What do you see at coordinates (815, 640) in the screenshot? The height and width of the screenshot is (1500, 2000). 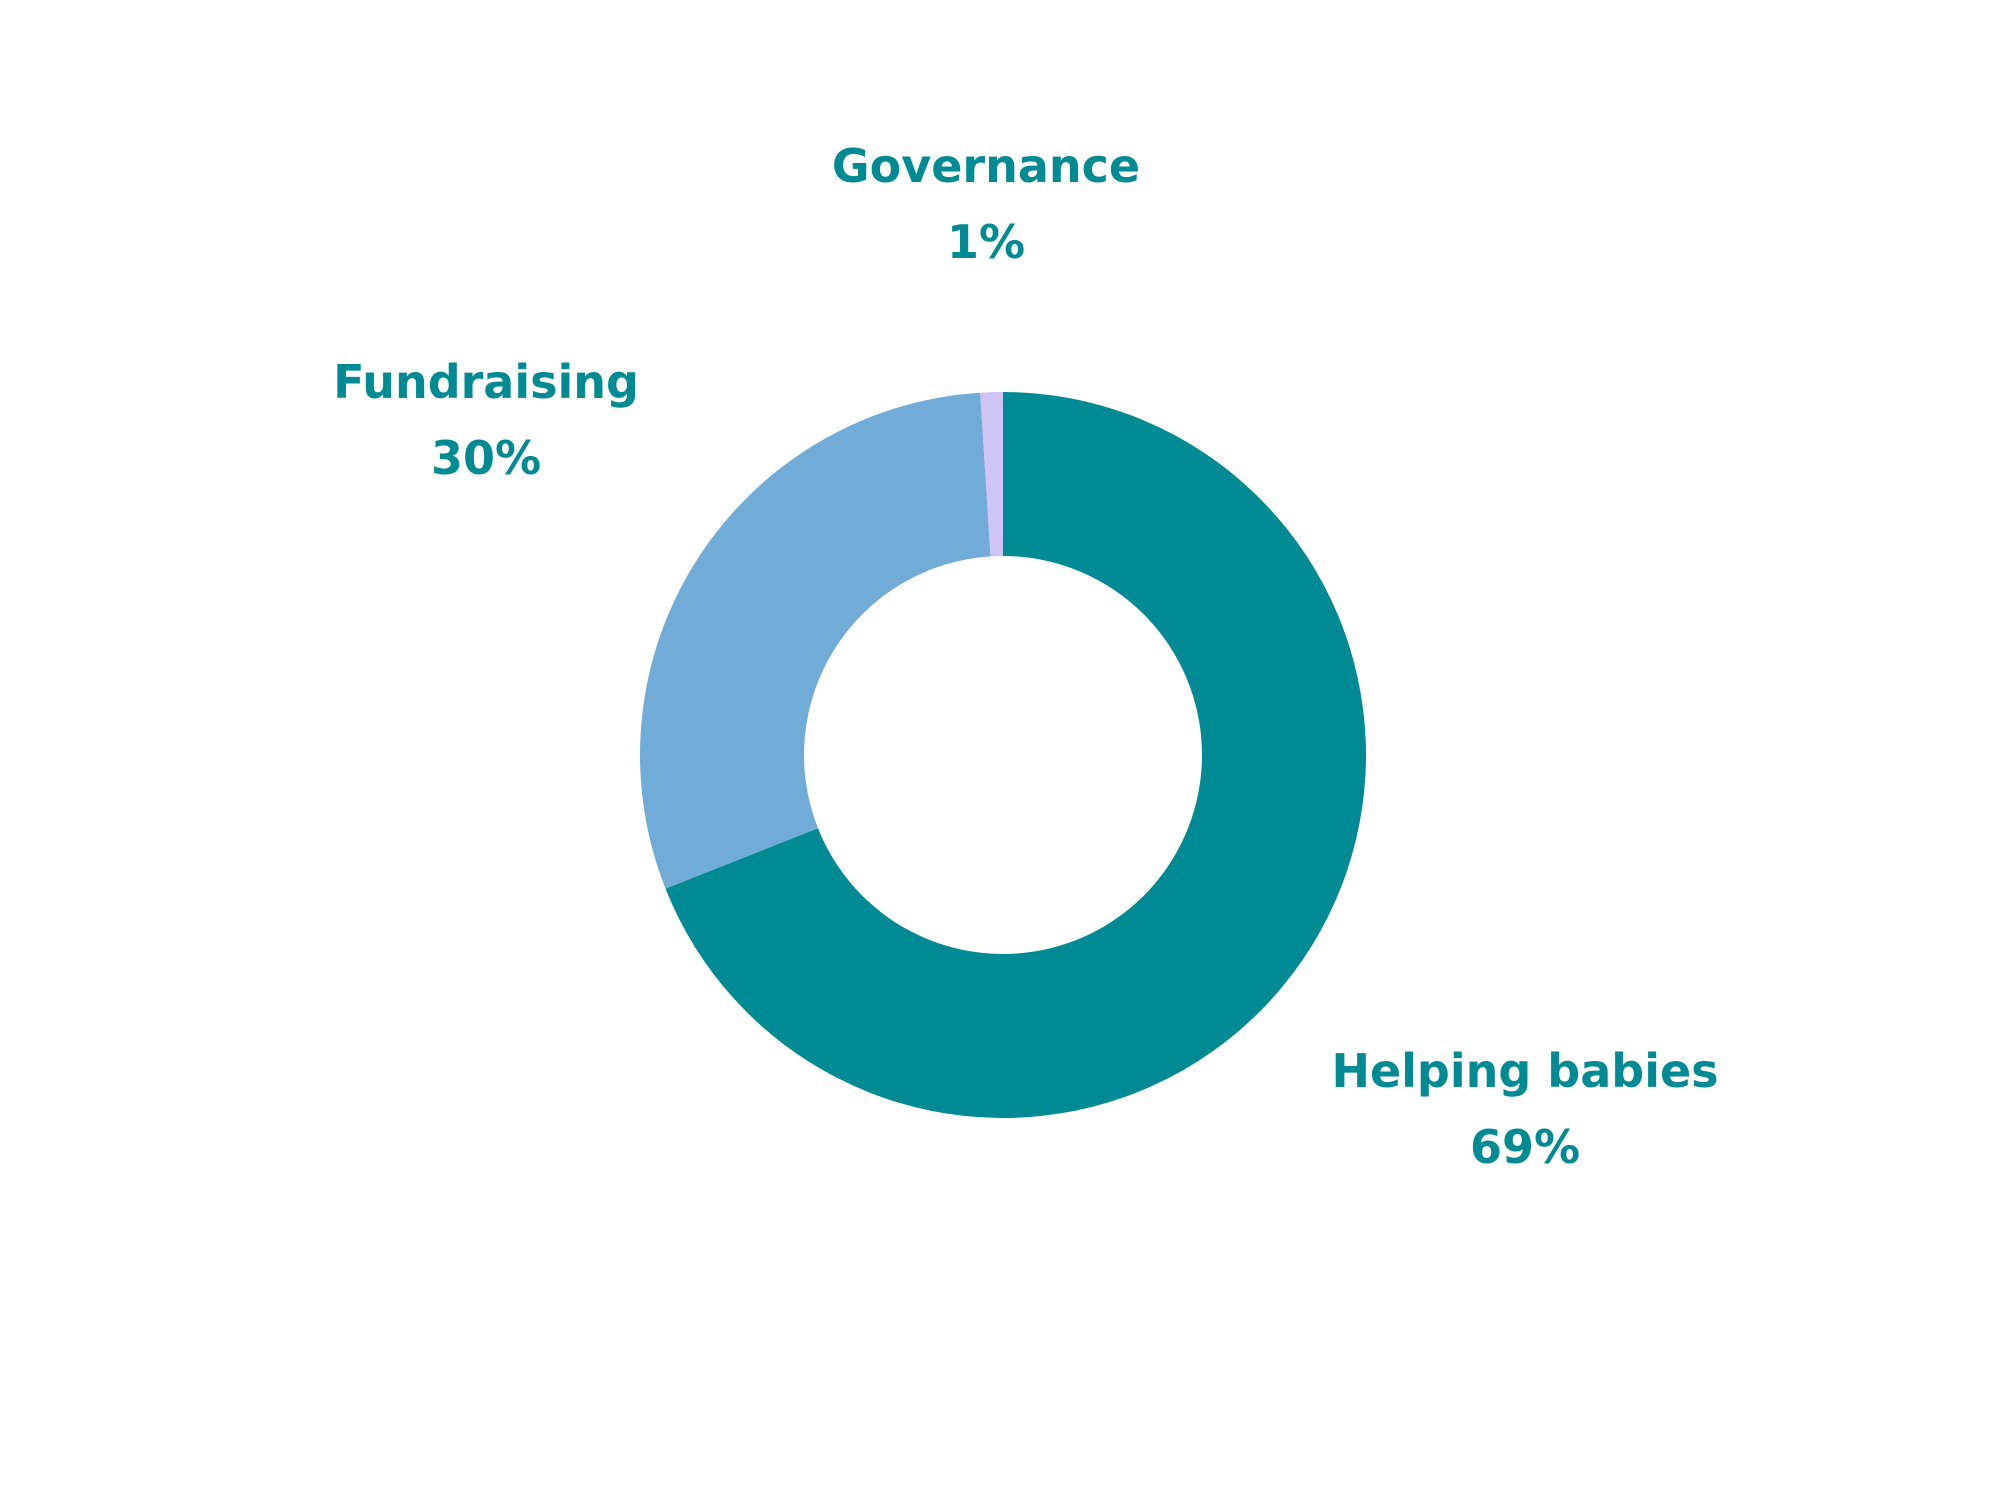 I see `slice-fundraising` at bounding box center [815, 640].